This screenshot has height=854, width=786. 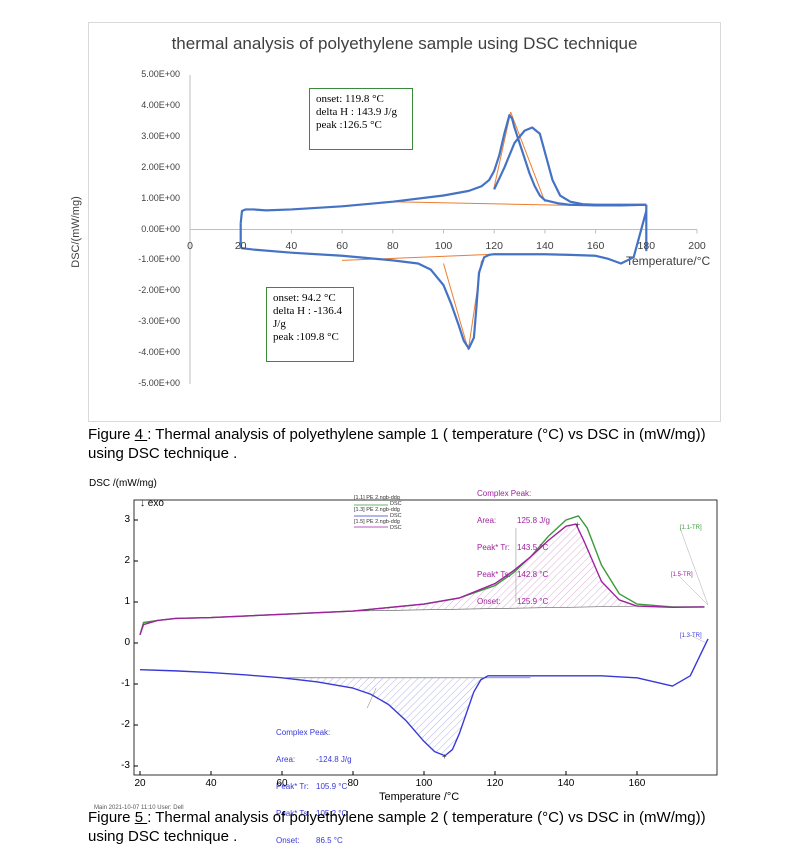 What do you see at coordinates (159, 259) in the screenshot?
I see `y-tick-label: -1.00E+00` at bounding box center [159, 259].